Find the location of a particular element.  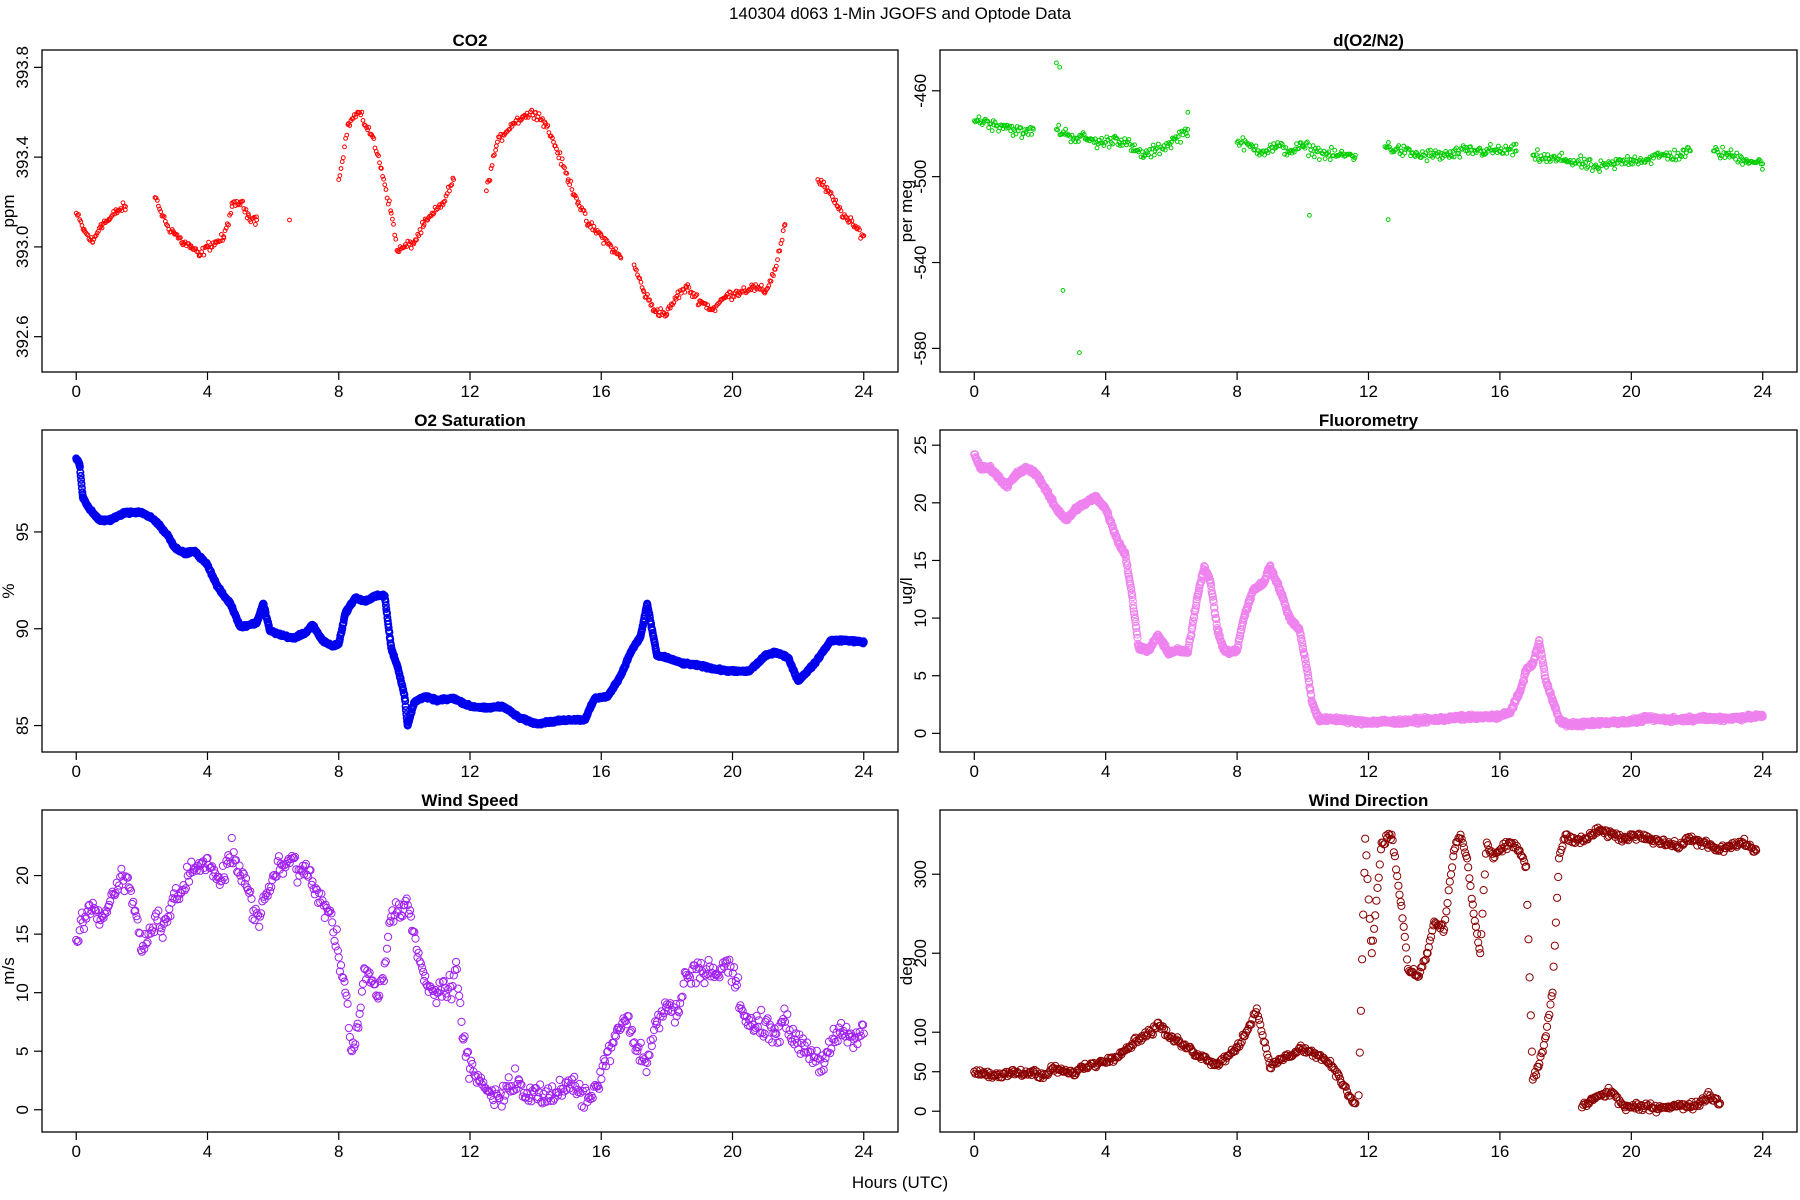

panel-title: d(O2/N2) is located at coordinates (1368, 40).